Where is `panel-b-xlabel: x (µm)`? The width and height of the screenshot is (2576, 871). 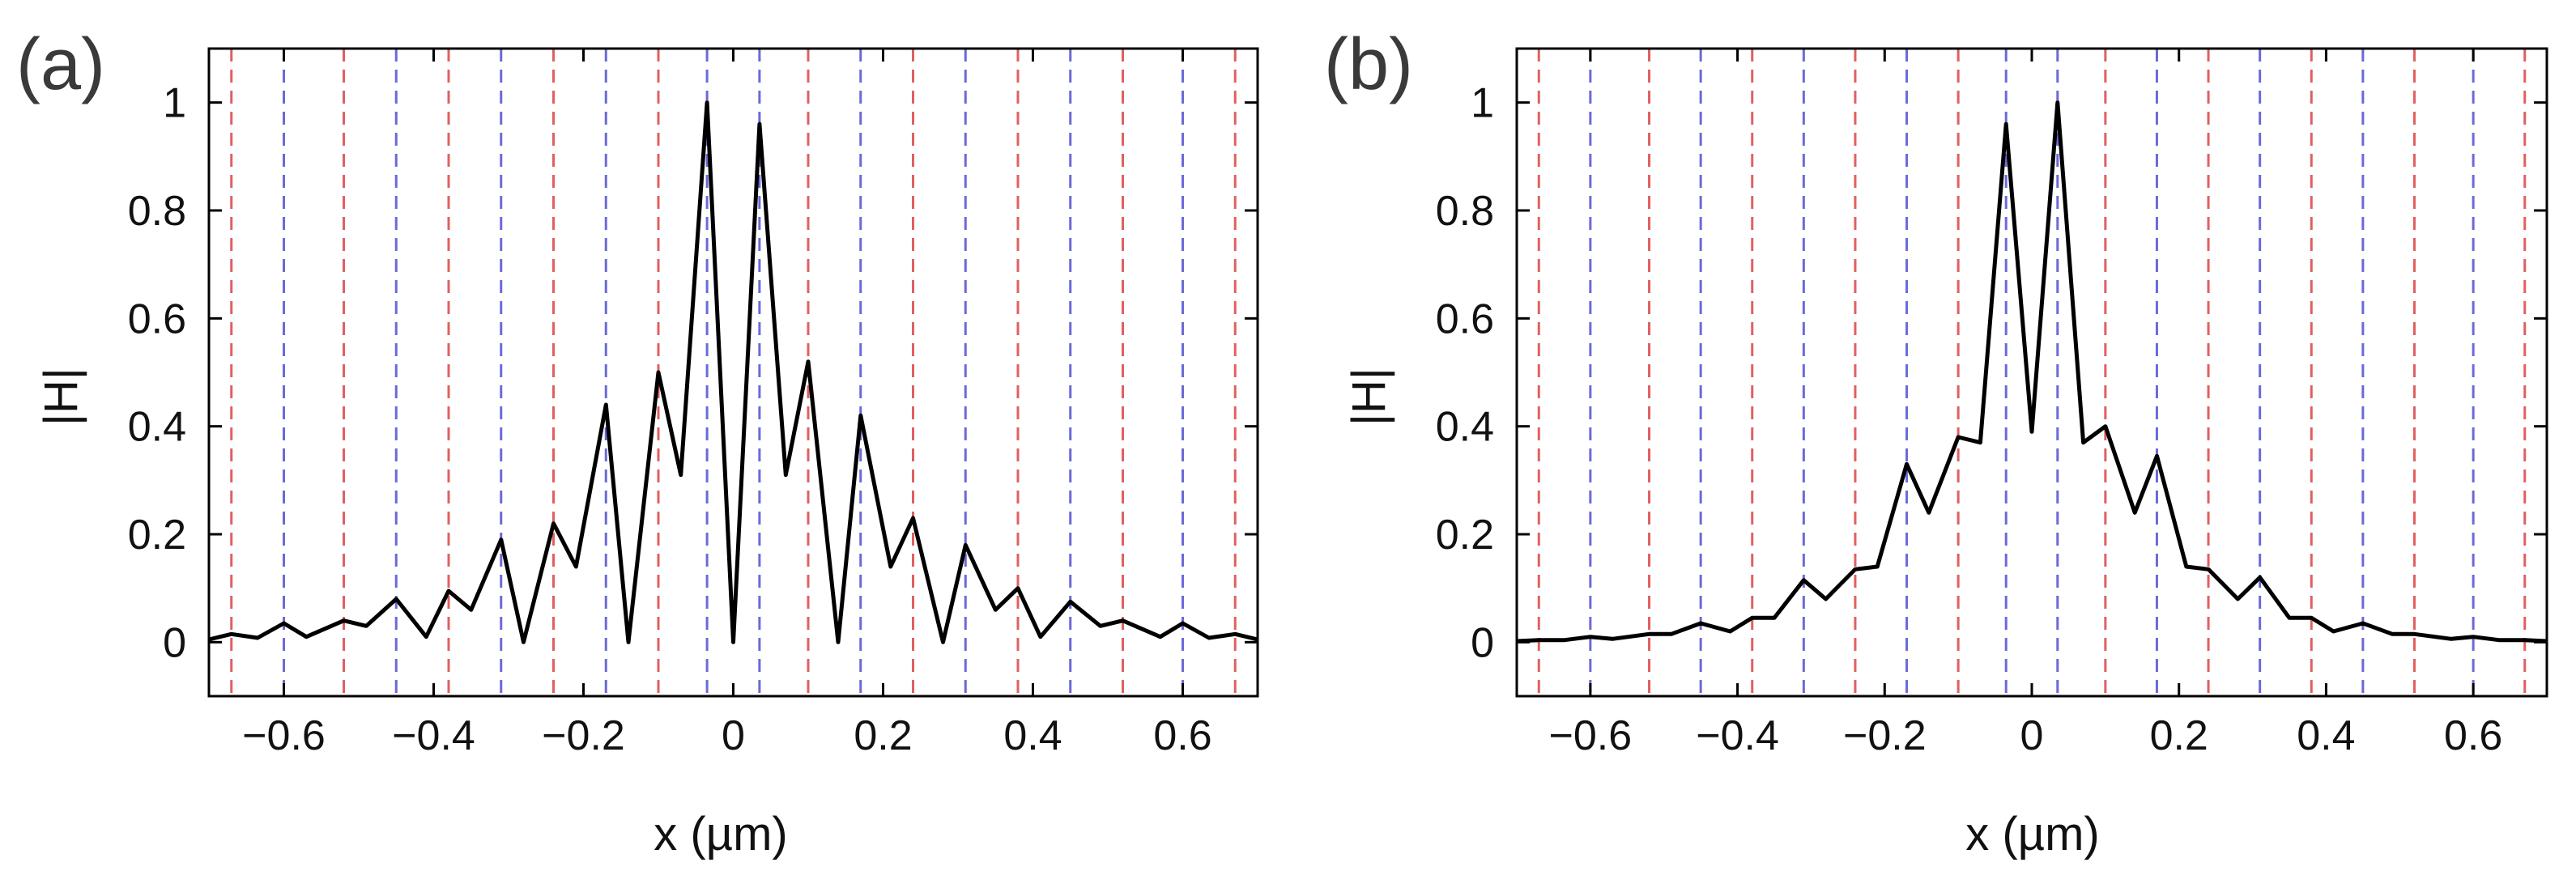
panel-b-xlabel: x (µm) is located at coordinates (2032, 834).